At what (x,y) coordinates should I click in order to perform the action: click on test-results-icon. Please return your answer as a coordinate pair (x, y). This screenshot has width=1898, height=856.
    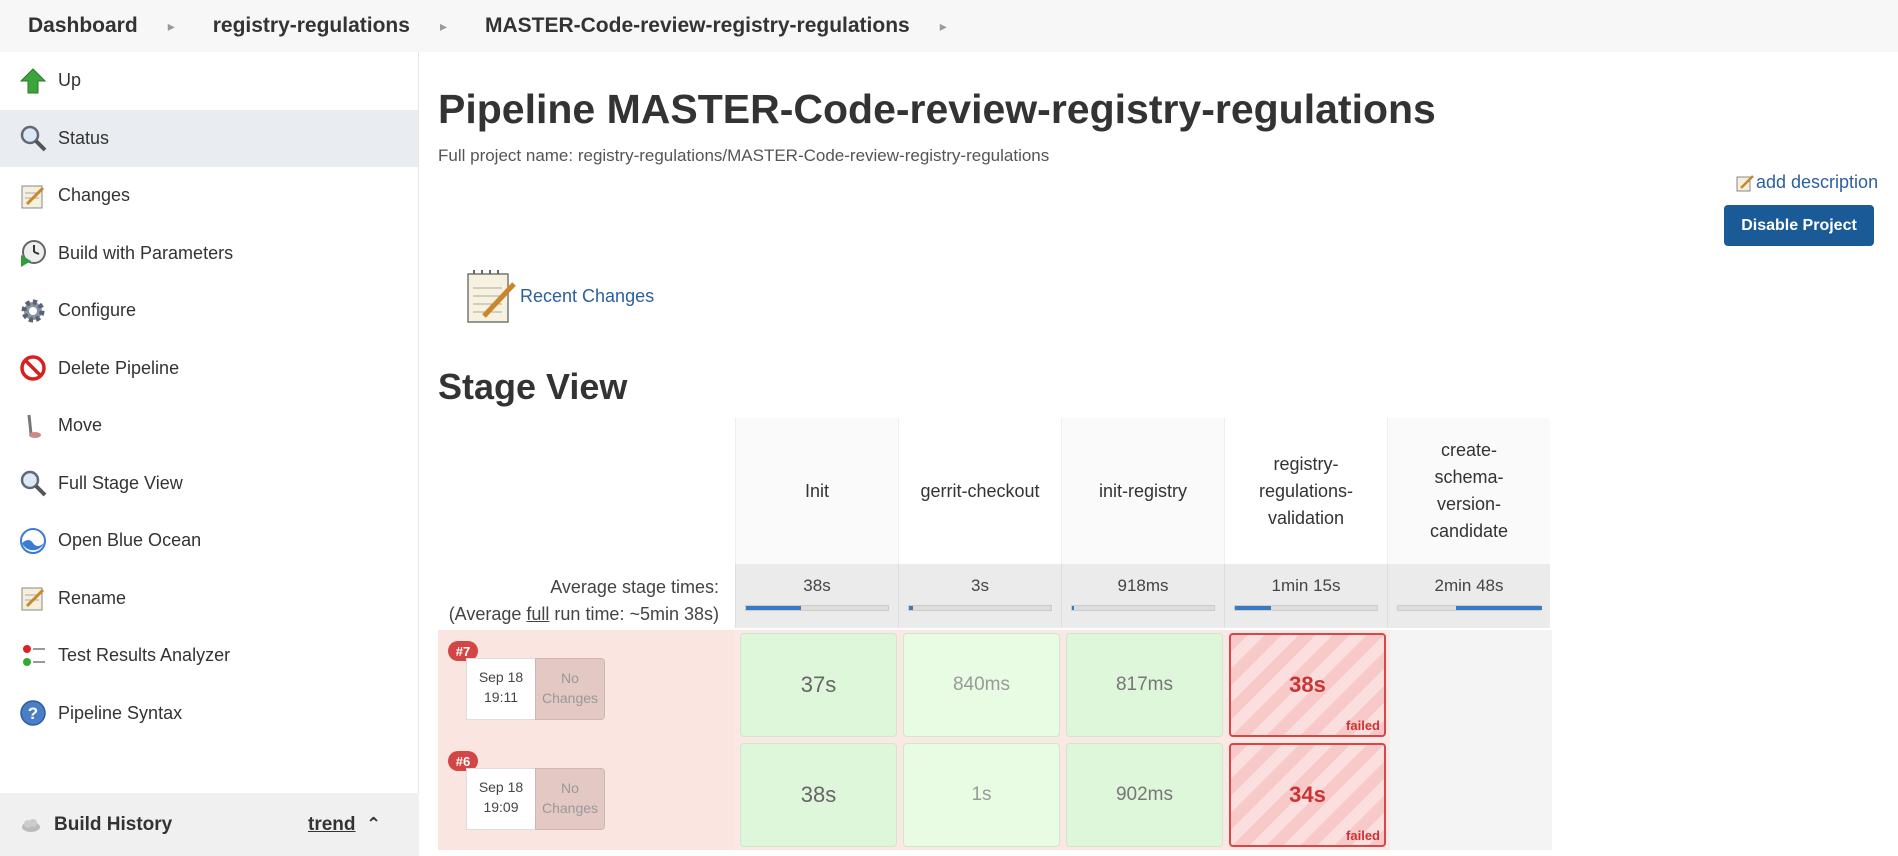
    Looking at the image, I should click on (33, 656).